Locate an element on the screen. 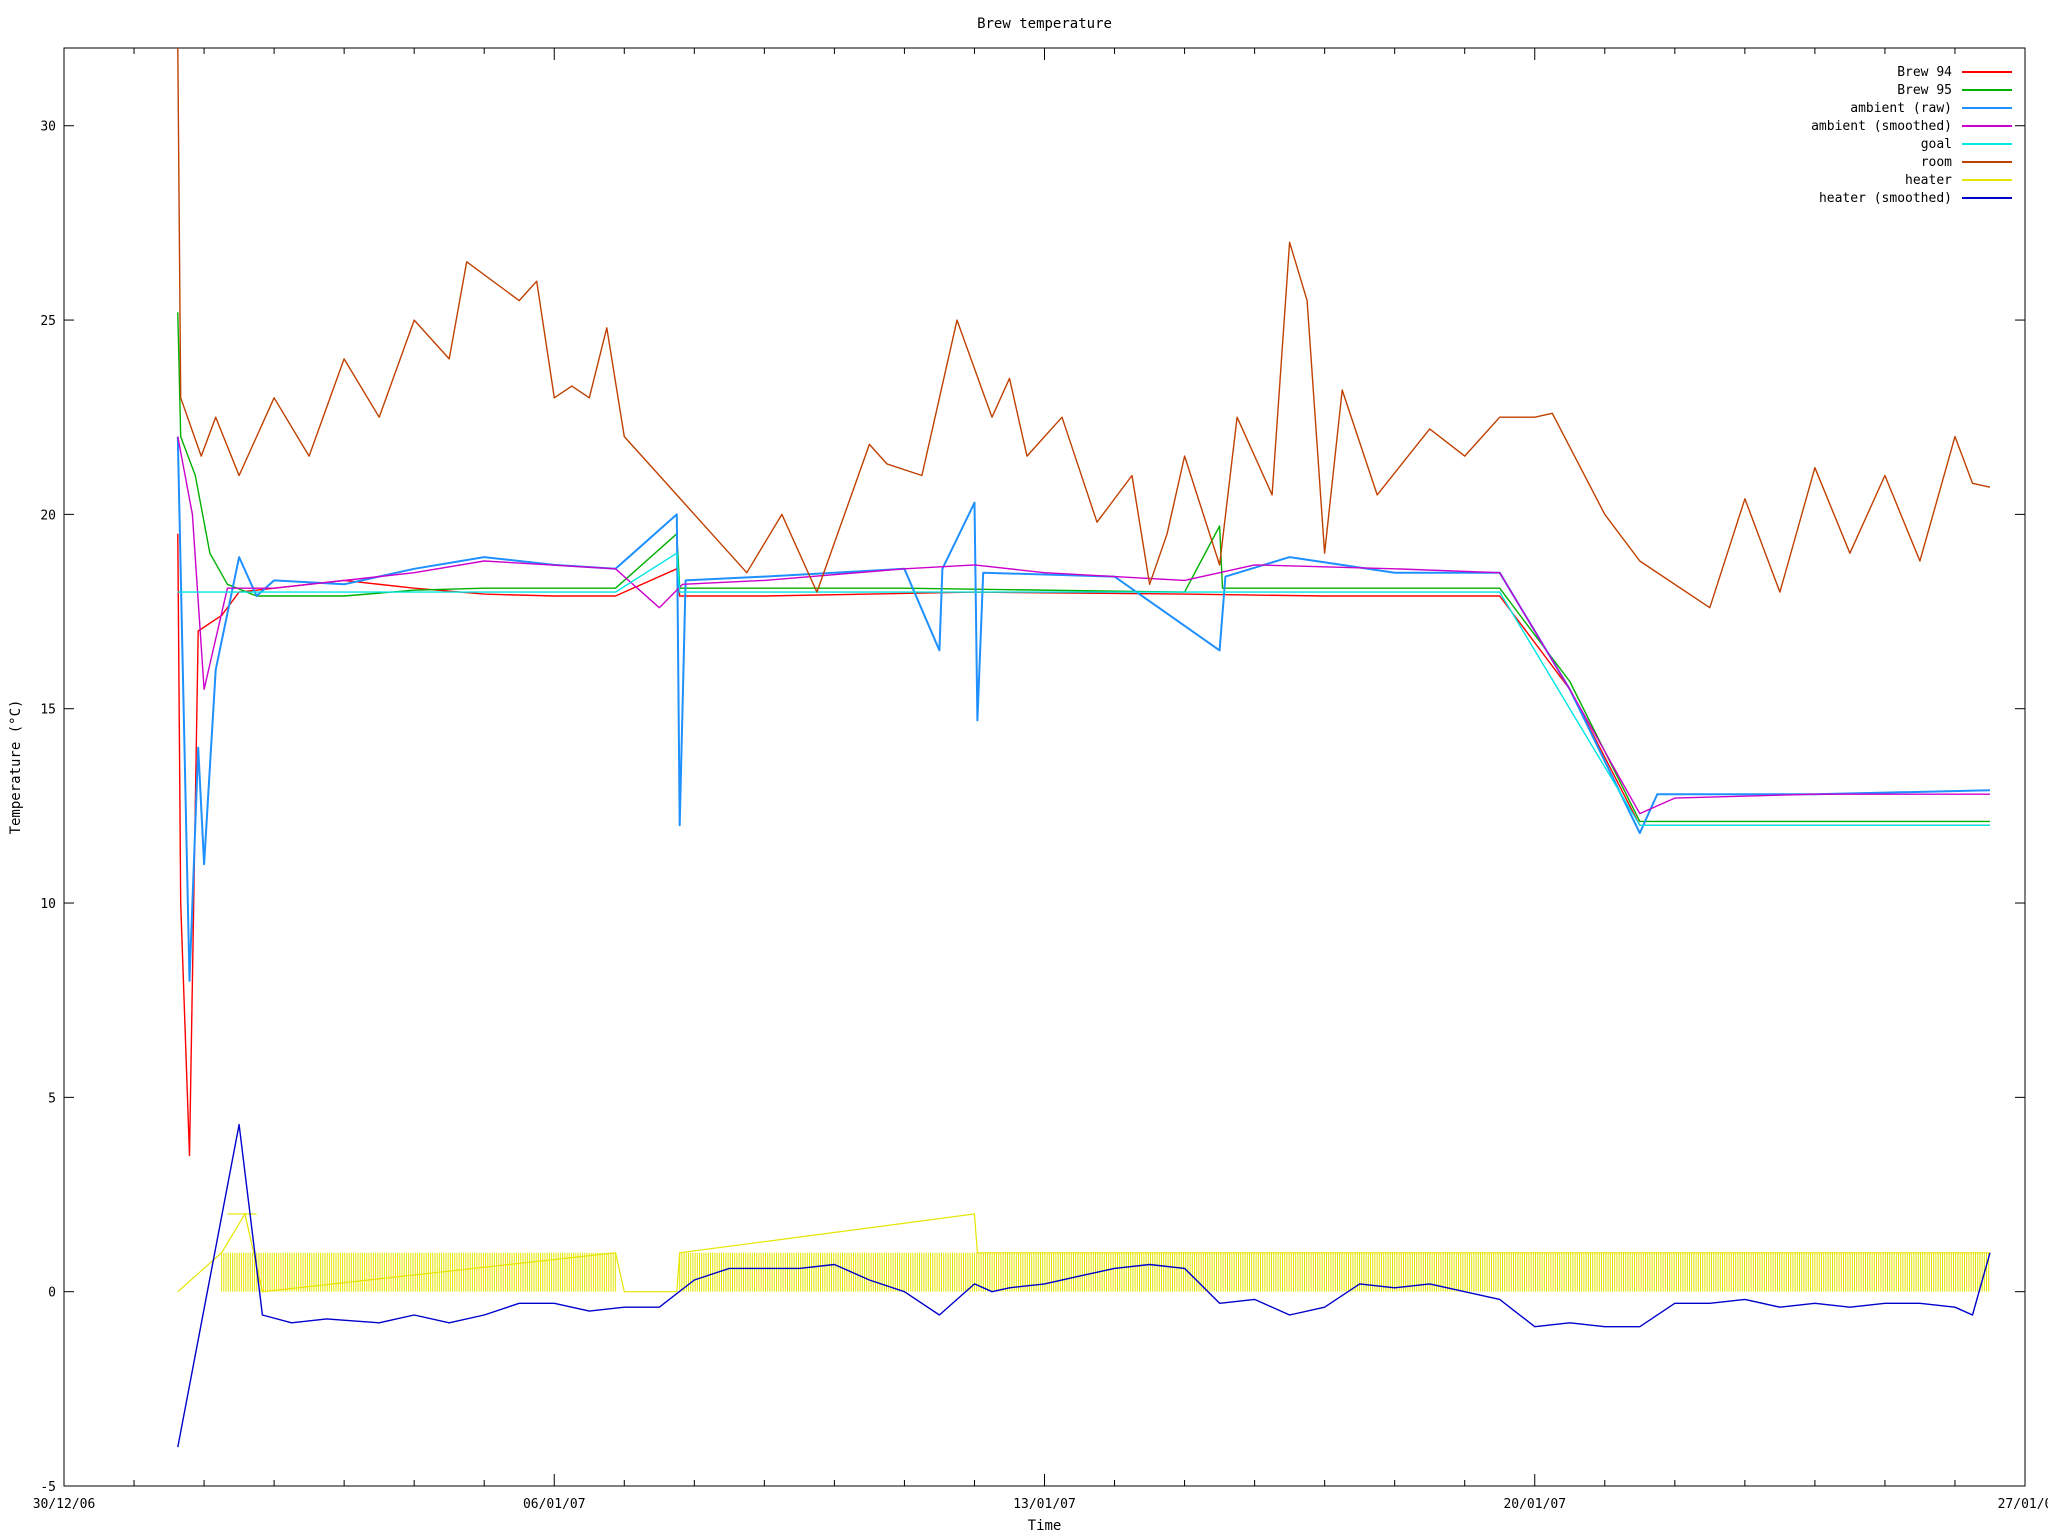 This screenshot has width=2048, height=1536. legend-label: Brew 94 is located at coordinates (1924, 72).